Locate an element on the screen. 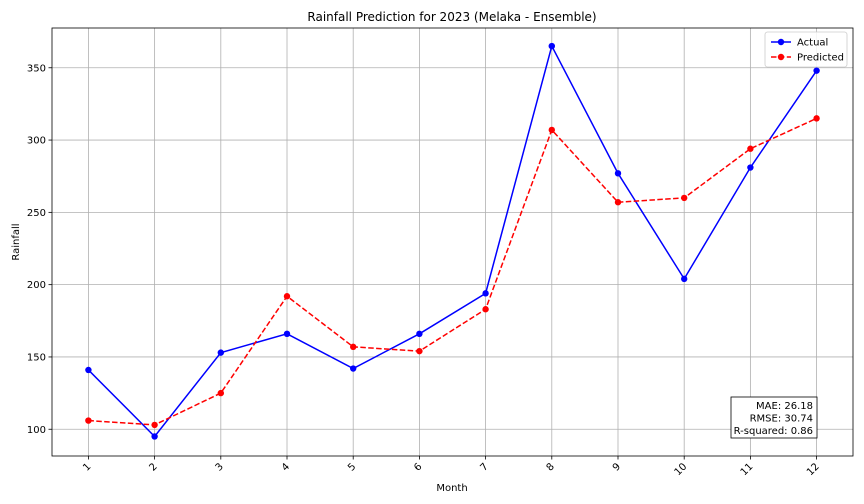  legend-label-predicted: Predicted is located at coordinates (820, 58).